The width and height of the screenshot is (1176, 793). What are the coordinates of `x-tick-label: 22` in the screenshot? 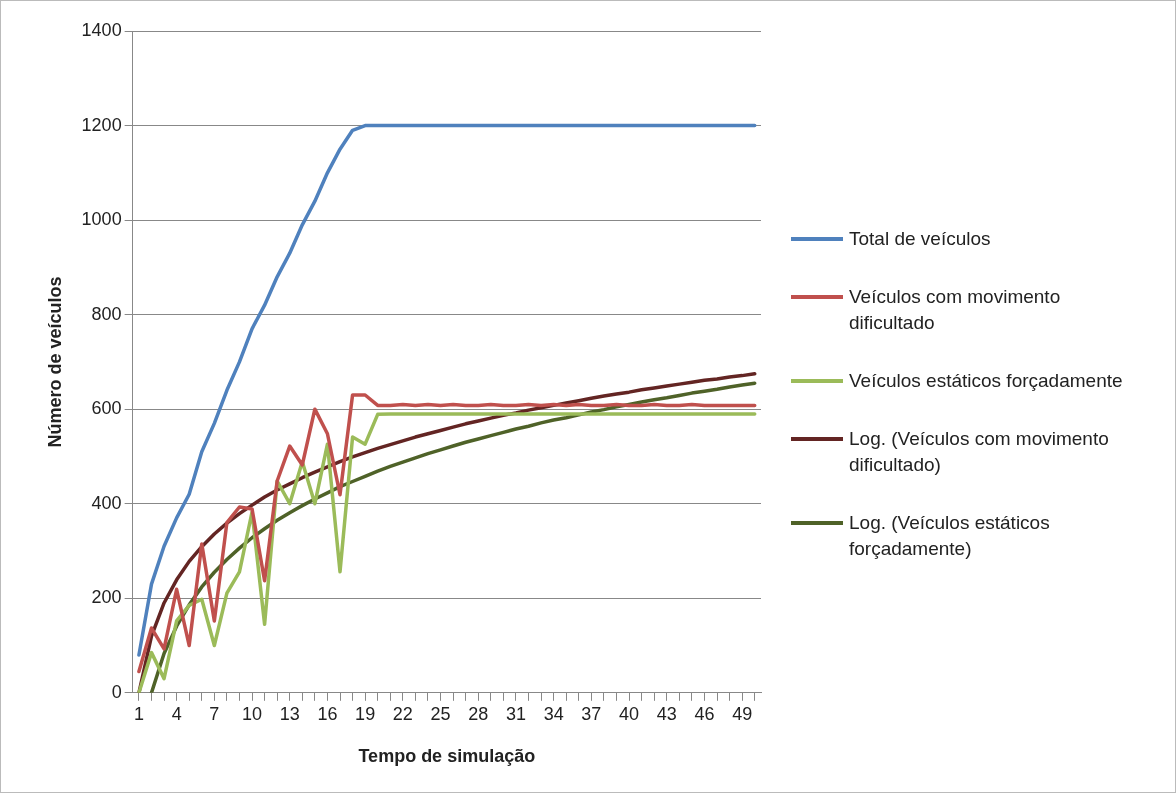 It's located at (402, 713).